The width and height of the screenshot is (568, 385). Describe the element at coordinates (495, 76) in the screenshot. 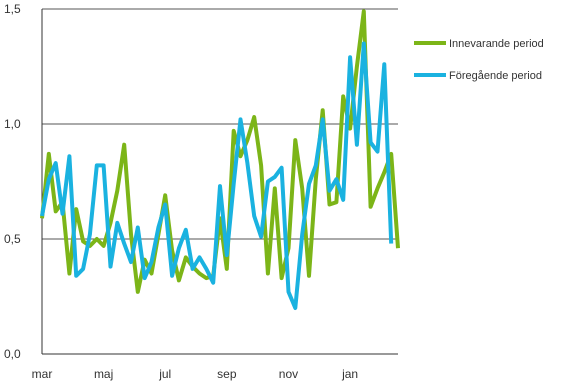

I see `legend-label: Föregående period` at that location.